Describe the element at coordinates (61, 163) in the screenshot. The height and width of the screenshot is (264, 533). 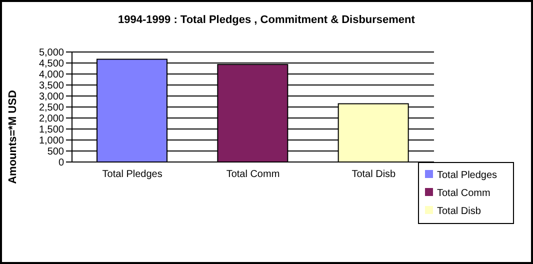
I see `y-tick-label: 0` at that location.